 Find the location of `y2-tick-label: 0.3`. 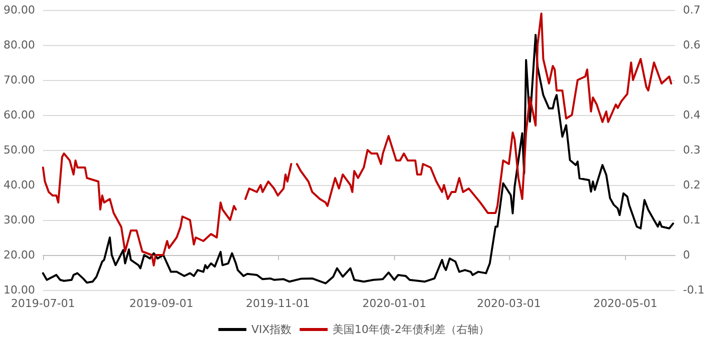

y2-tick-label: 0.3 is located at coordinates (691, 150).